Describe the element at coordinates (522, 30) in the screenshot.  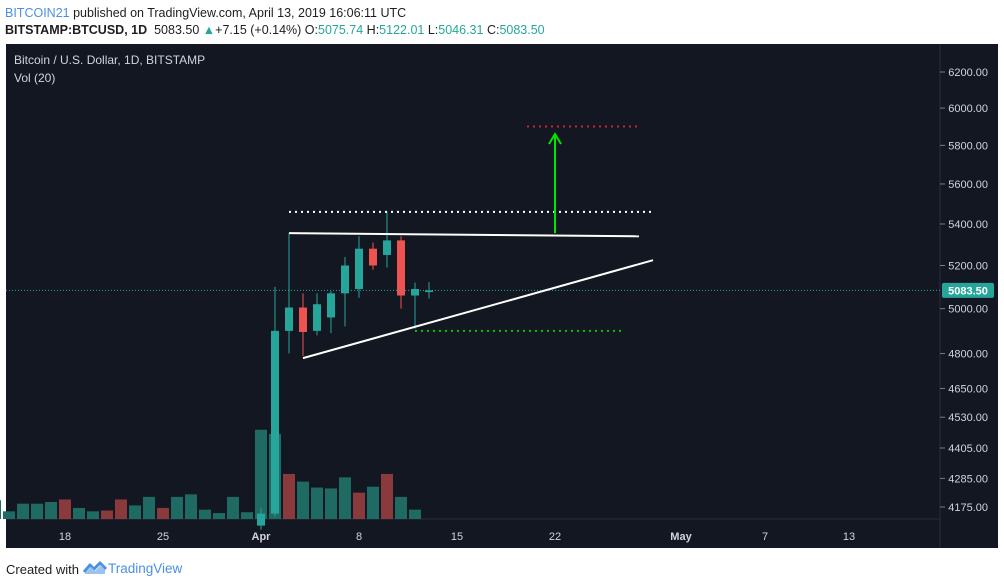
I see `close-value: 5083.50` at that location.